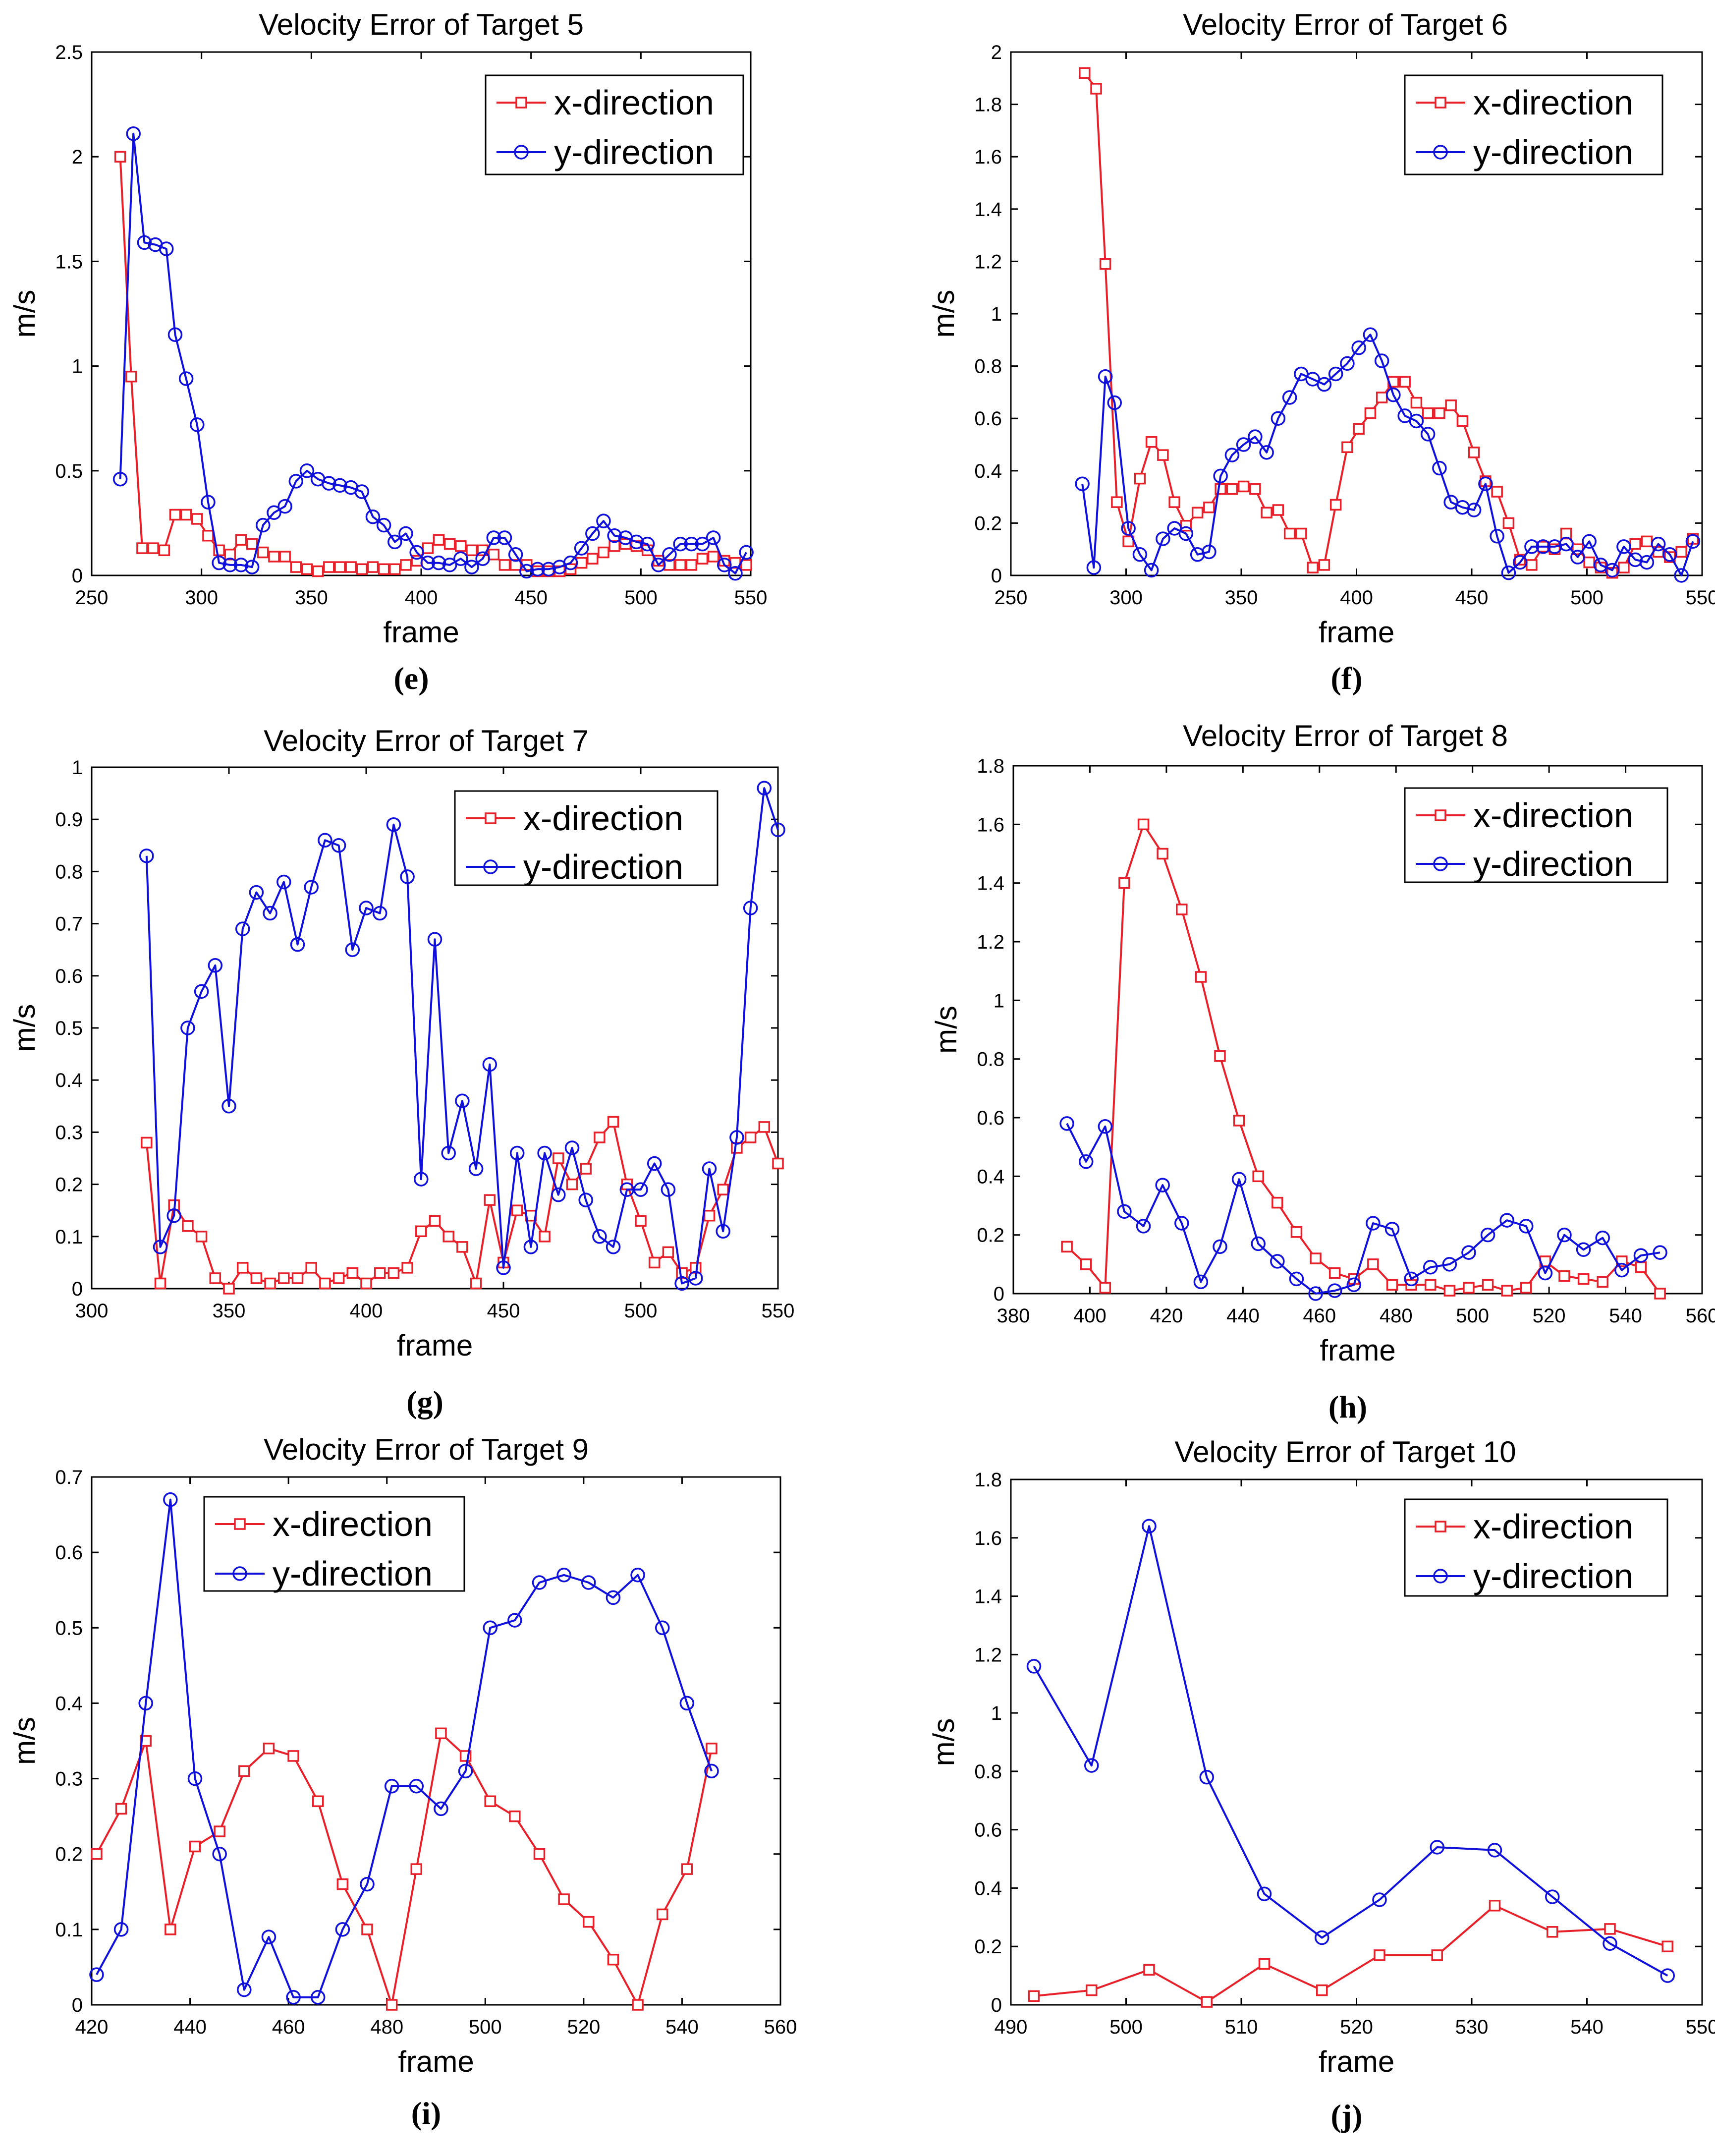 This screenshot has width=1715, height=2156. Describe the element at coordinates (69, 1132) in the screenshot. I see `y-tick-label: 0.3` at that location.